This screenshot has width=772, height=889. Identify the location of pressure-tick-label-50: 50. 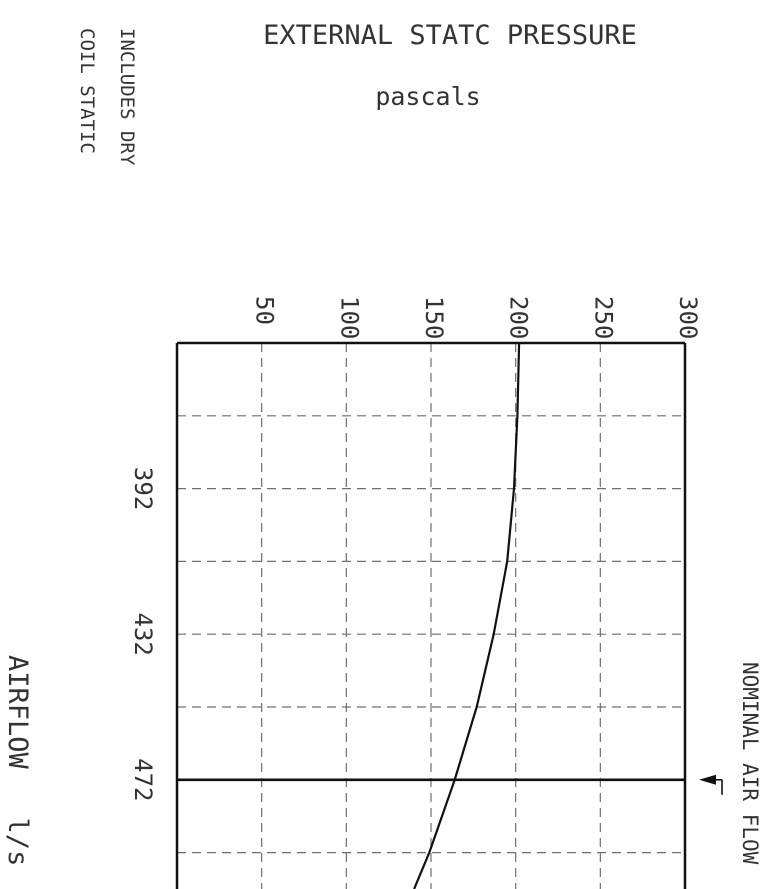
(265, 310).